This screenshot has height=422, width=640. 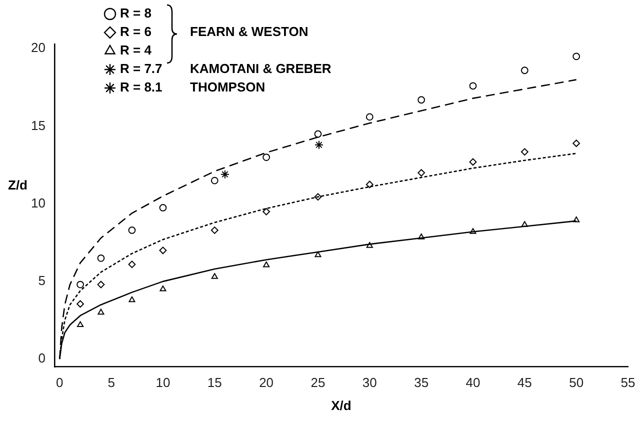 I want to click on x-tick-label: 15, so click(x=214, y=382).